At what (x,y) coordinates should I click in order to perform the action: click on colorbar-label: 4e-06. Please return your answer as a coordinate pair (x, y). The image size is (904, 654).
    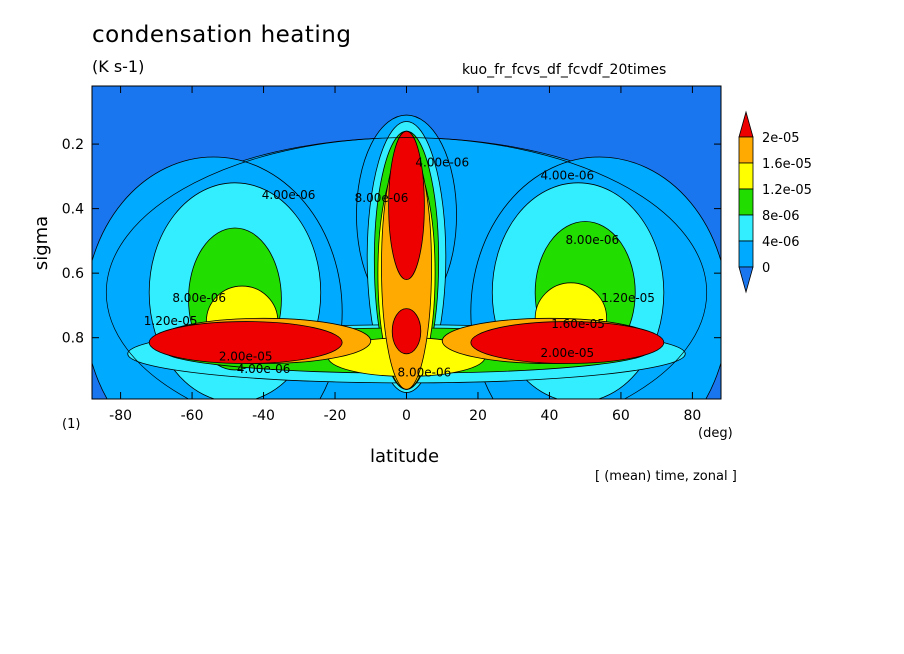
    Looking at the image, I should click on (781, 242).